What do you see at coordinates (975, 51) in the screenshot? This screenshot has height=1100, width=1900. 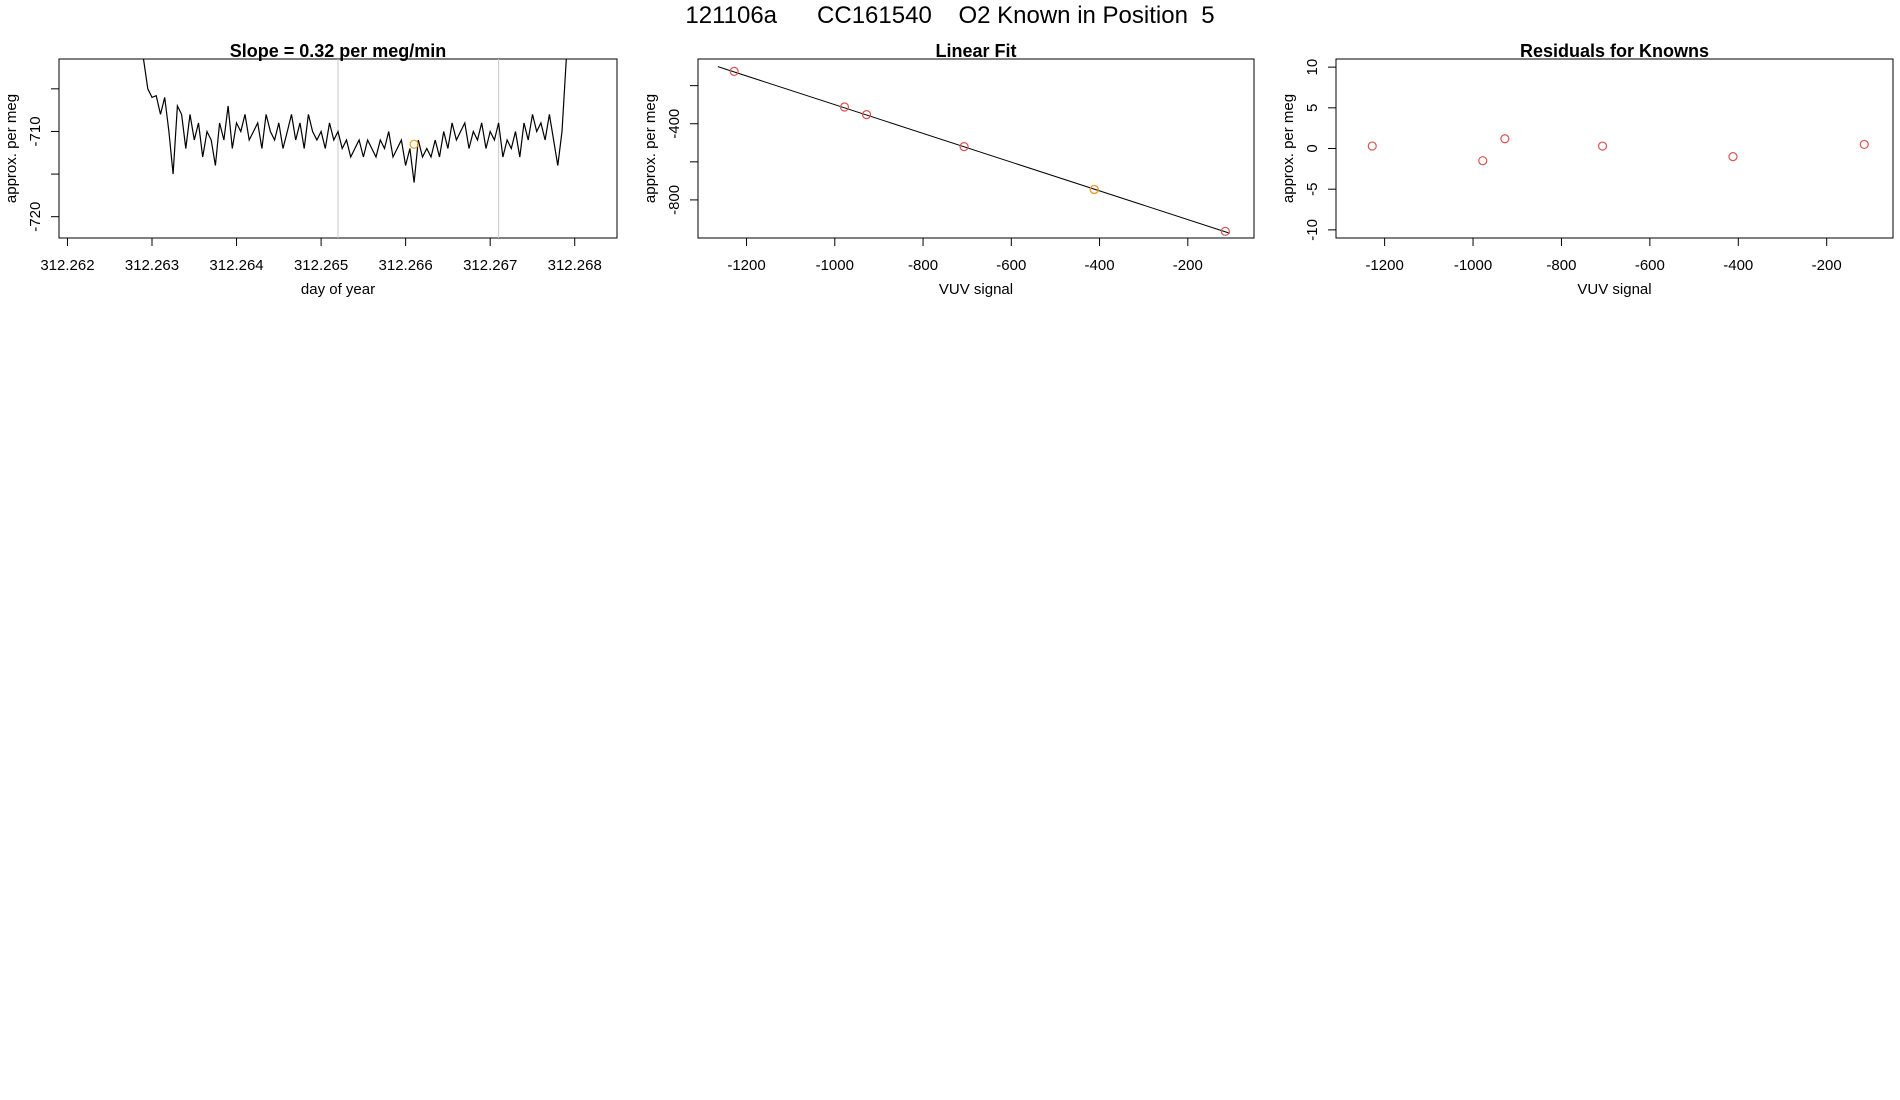 I see `panel-title-linear-fit: Linear Fit` at bounding box center [975, 51].